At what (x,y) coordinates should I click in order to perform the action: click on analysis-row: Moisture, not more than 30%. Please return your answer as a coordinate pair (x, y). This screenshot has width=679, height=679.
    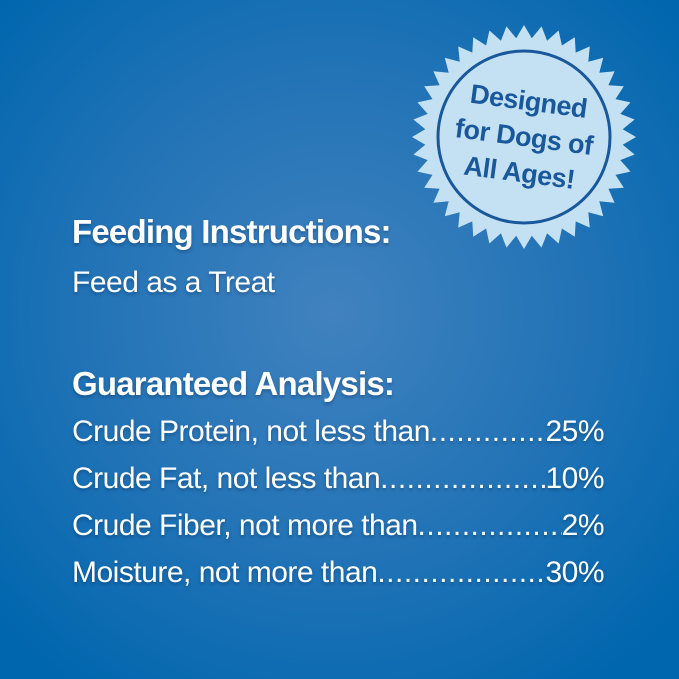
    Looking at the image, I should click on (338, 572).